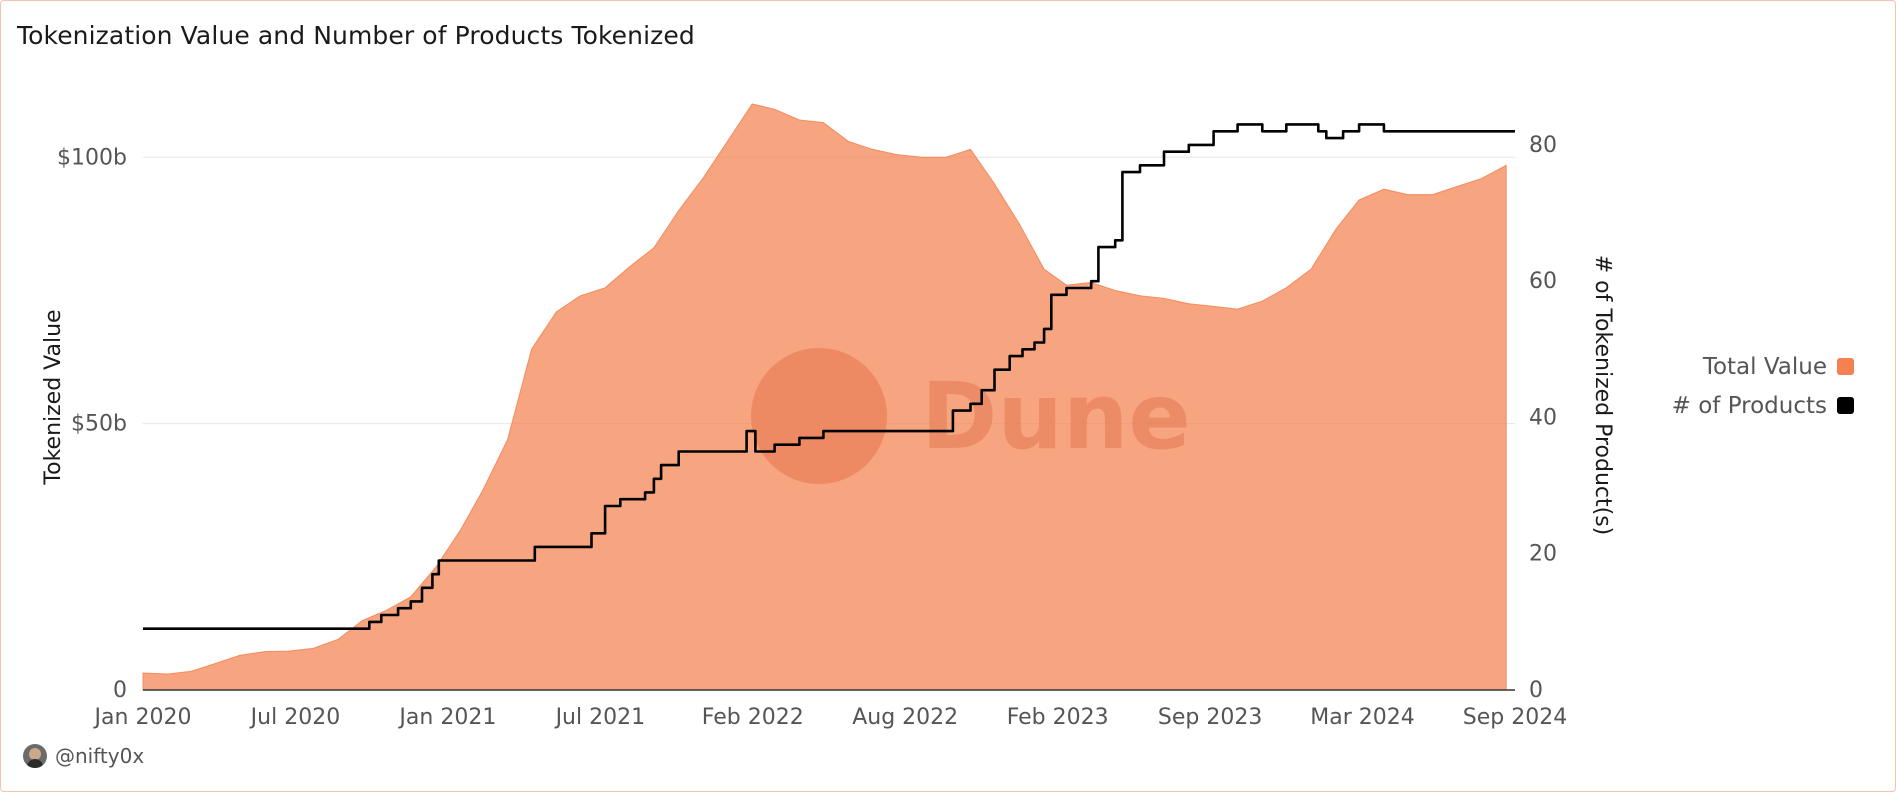  What do you see at coordinates (142, 717) in the screenshot?
I see `x-tick-label: Jan 2020` at bounding box center [142, 717].